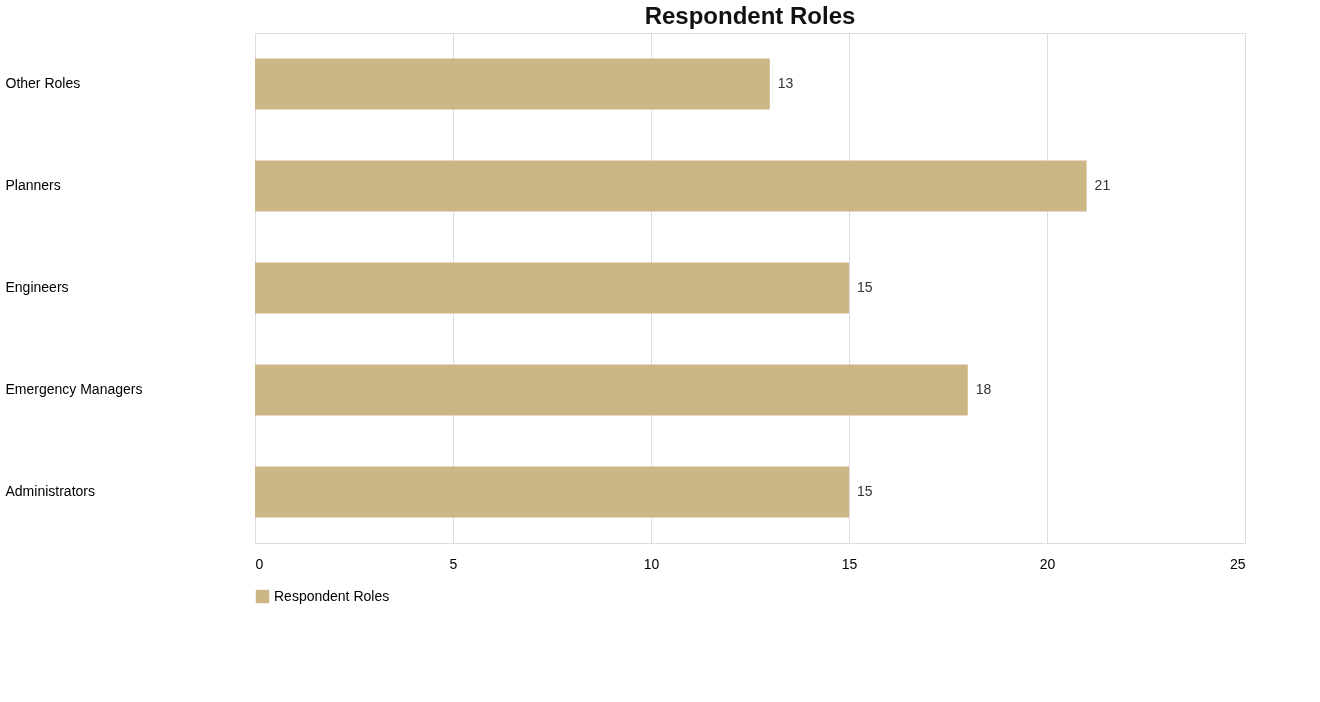 This screenshot has height=702, width=1320. Describe the element at coordinates (1237, 563) in the screenshot. I see `x-tick-label: 25` at that location.